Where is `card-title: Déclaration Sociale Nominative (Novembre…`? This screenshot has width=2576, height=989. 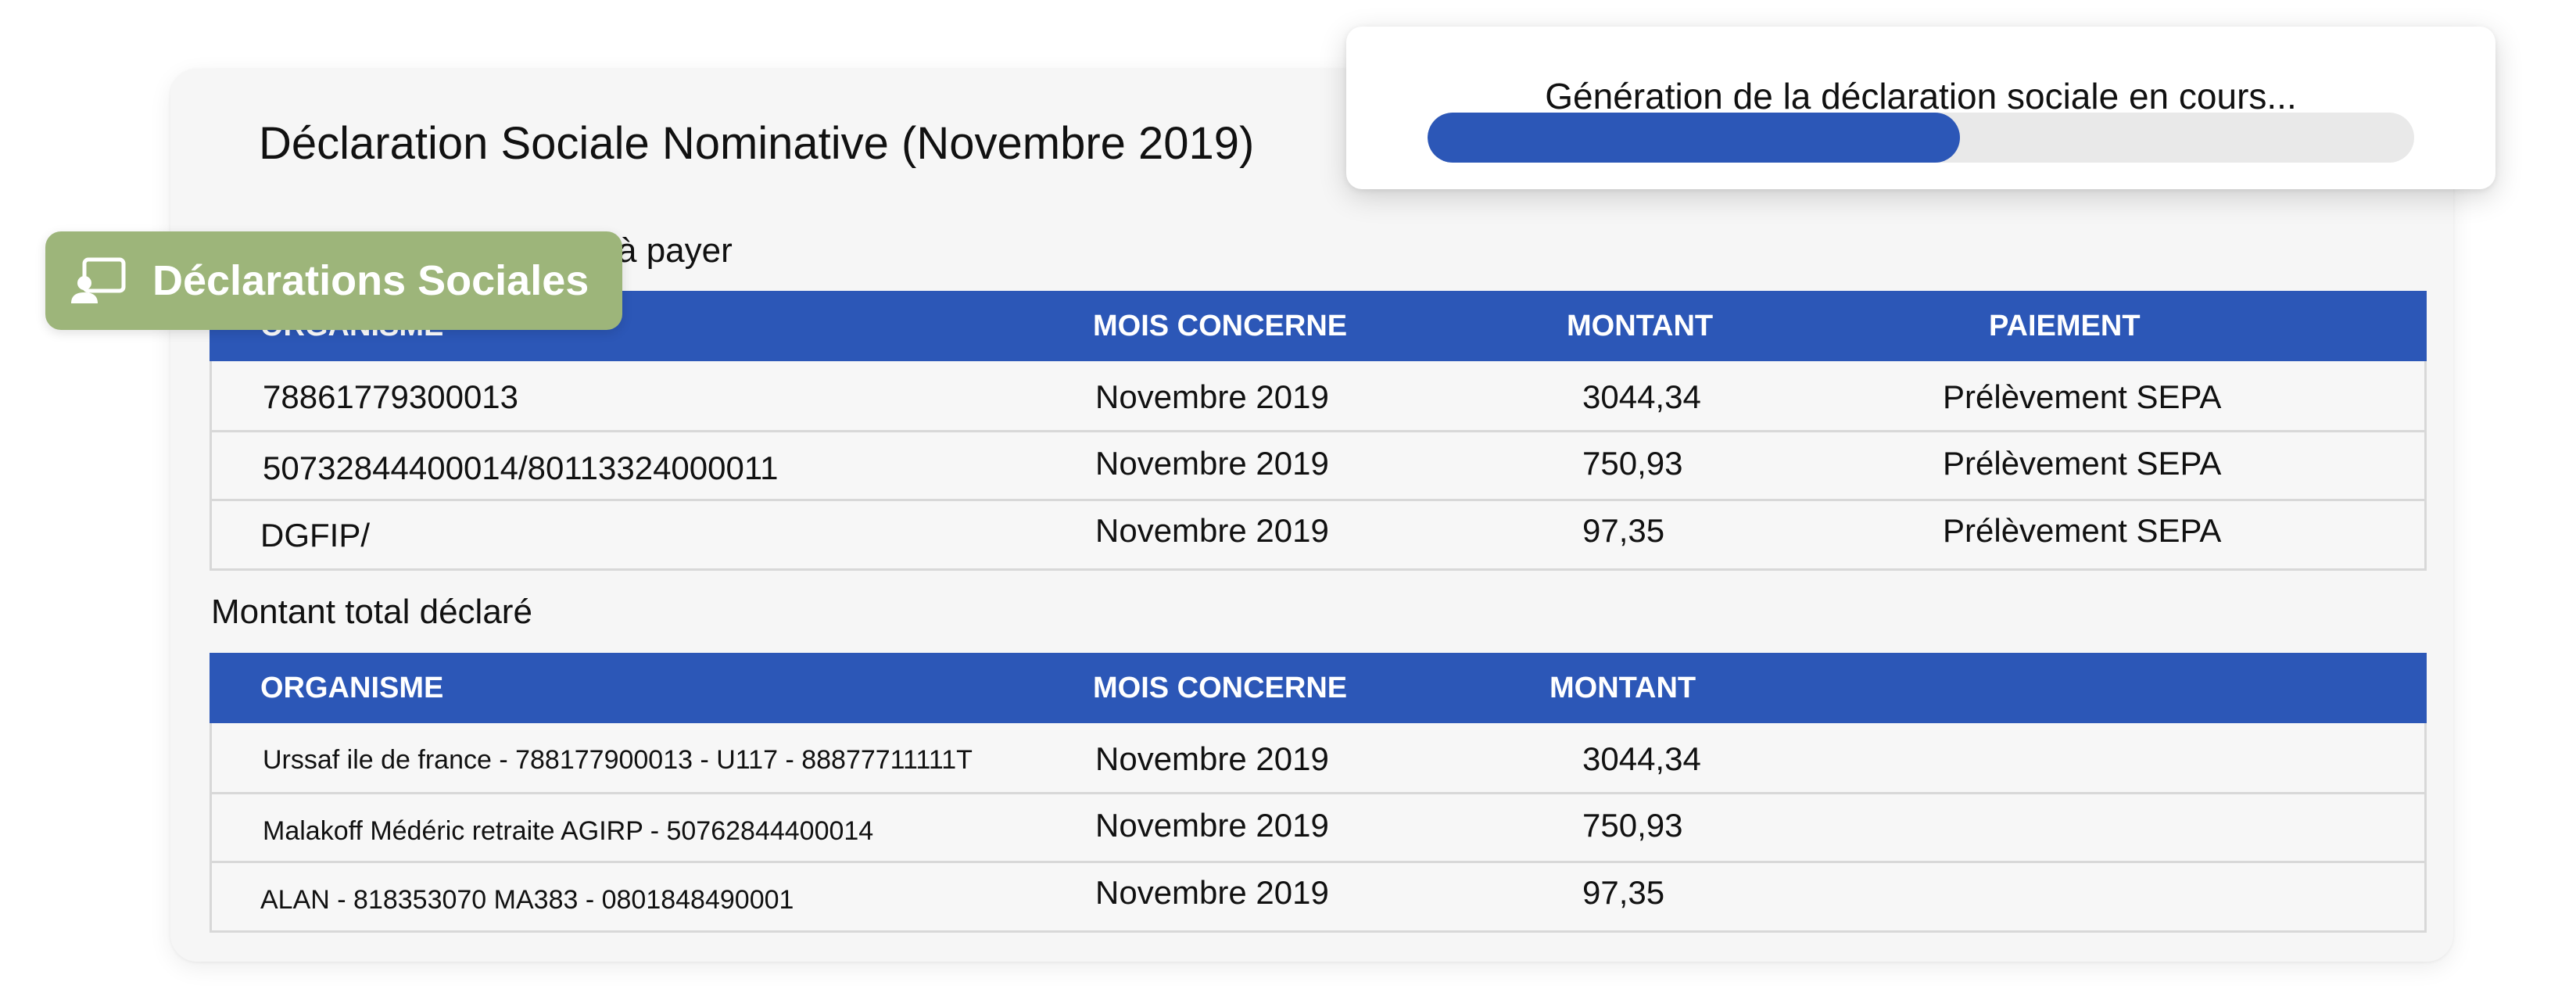
card-title: Déclaration Sociale Nominative (Novembre… is located at coordinates (757, 144).